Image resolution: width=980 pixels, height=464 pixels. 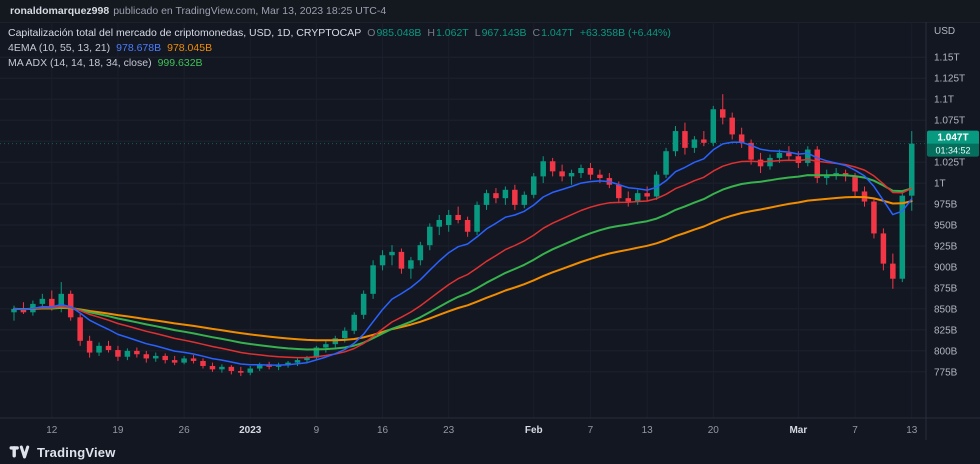 What do you see at coordinates (339, 63) in the screenshot?
I see `maadx-legend-row: MA ADX (14, 14, 18, 34, close) 999.632B` at bounding box center [339, 63].